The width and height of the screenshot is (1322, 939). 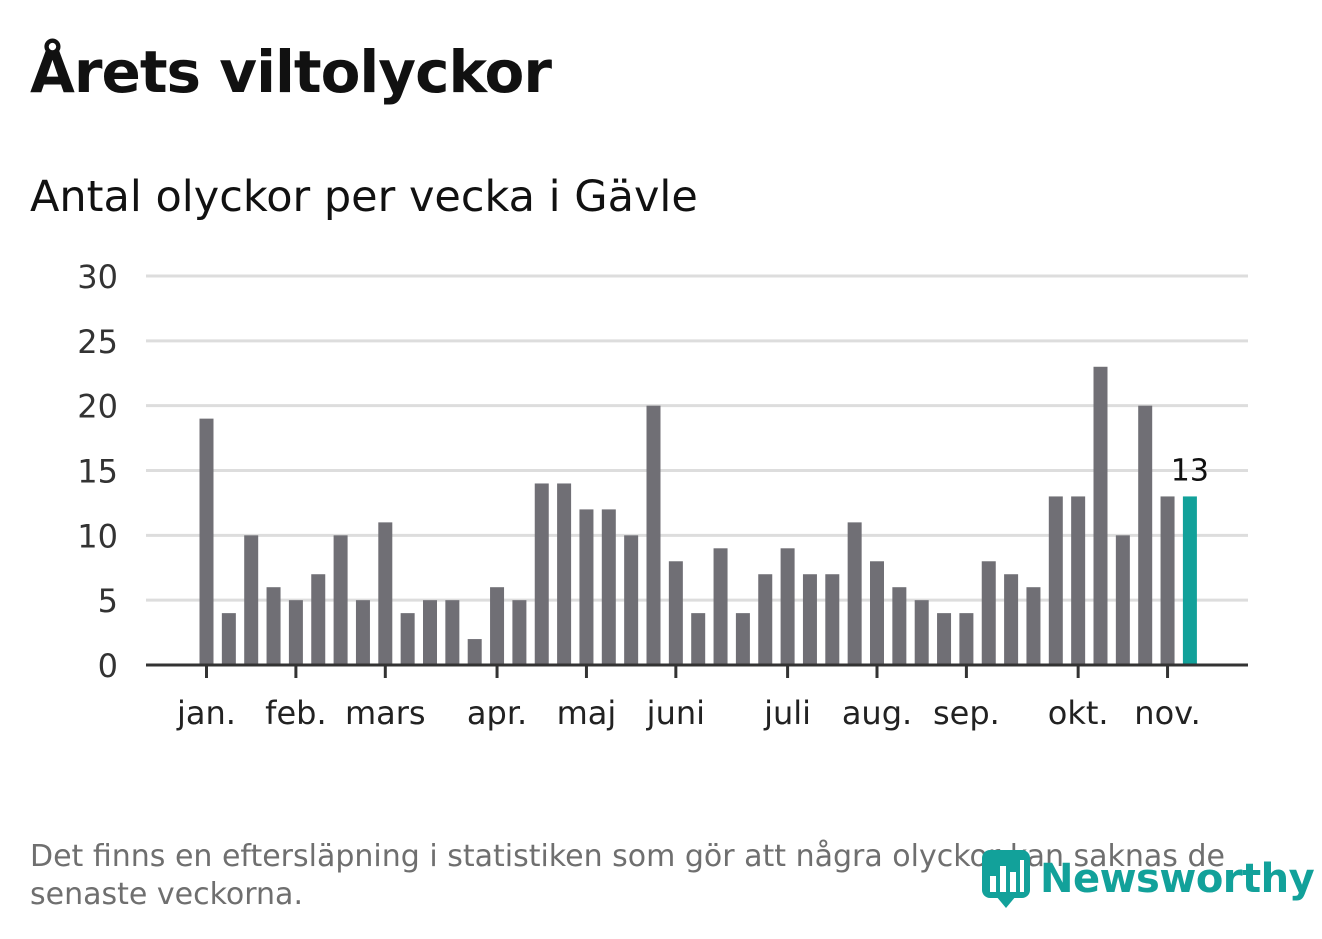 I want to click on x-tick-label: juli, so click(x=787, y=713).